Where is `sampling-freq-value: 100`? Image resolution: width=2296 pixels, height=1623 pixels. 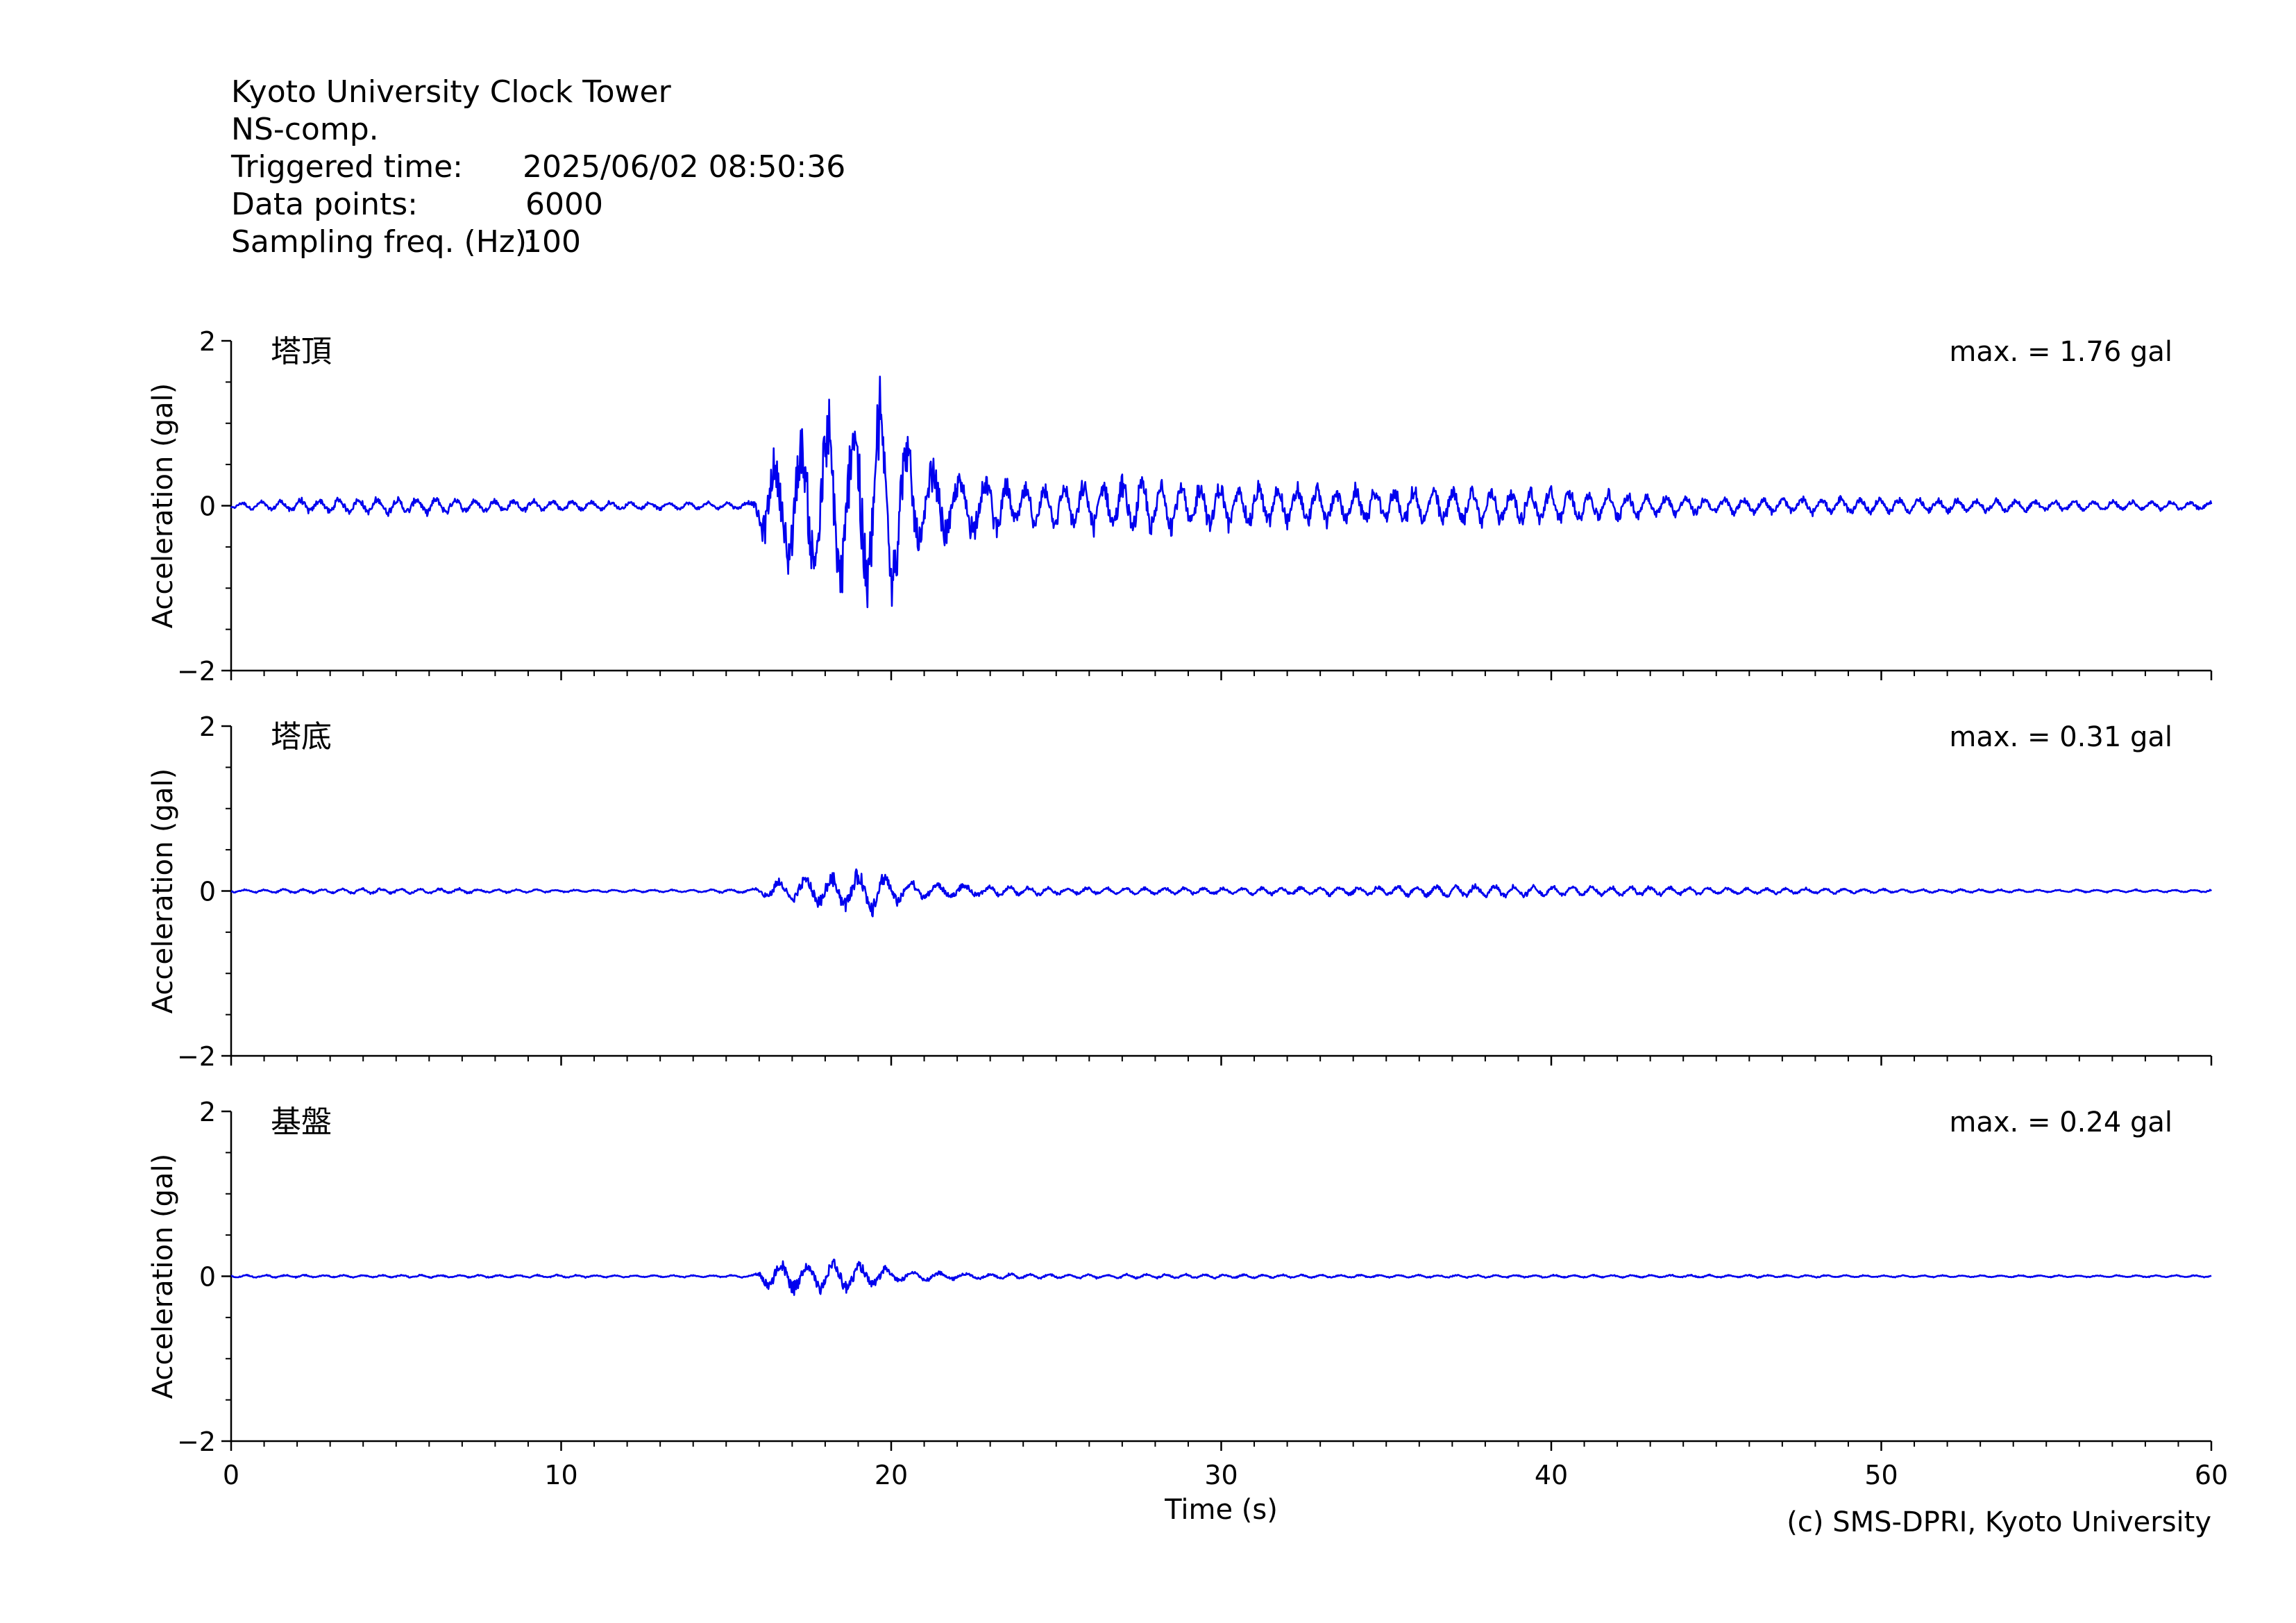
sampling-freq-value: 100 is located at coordinates (552, 242).